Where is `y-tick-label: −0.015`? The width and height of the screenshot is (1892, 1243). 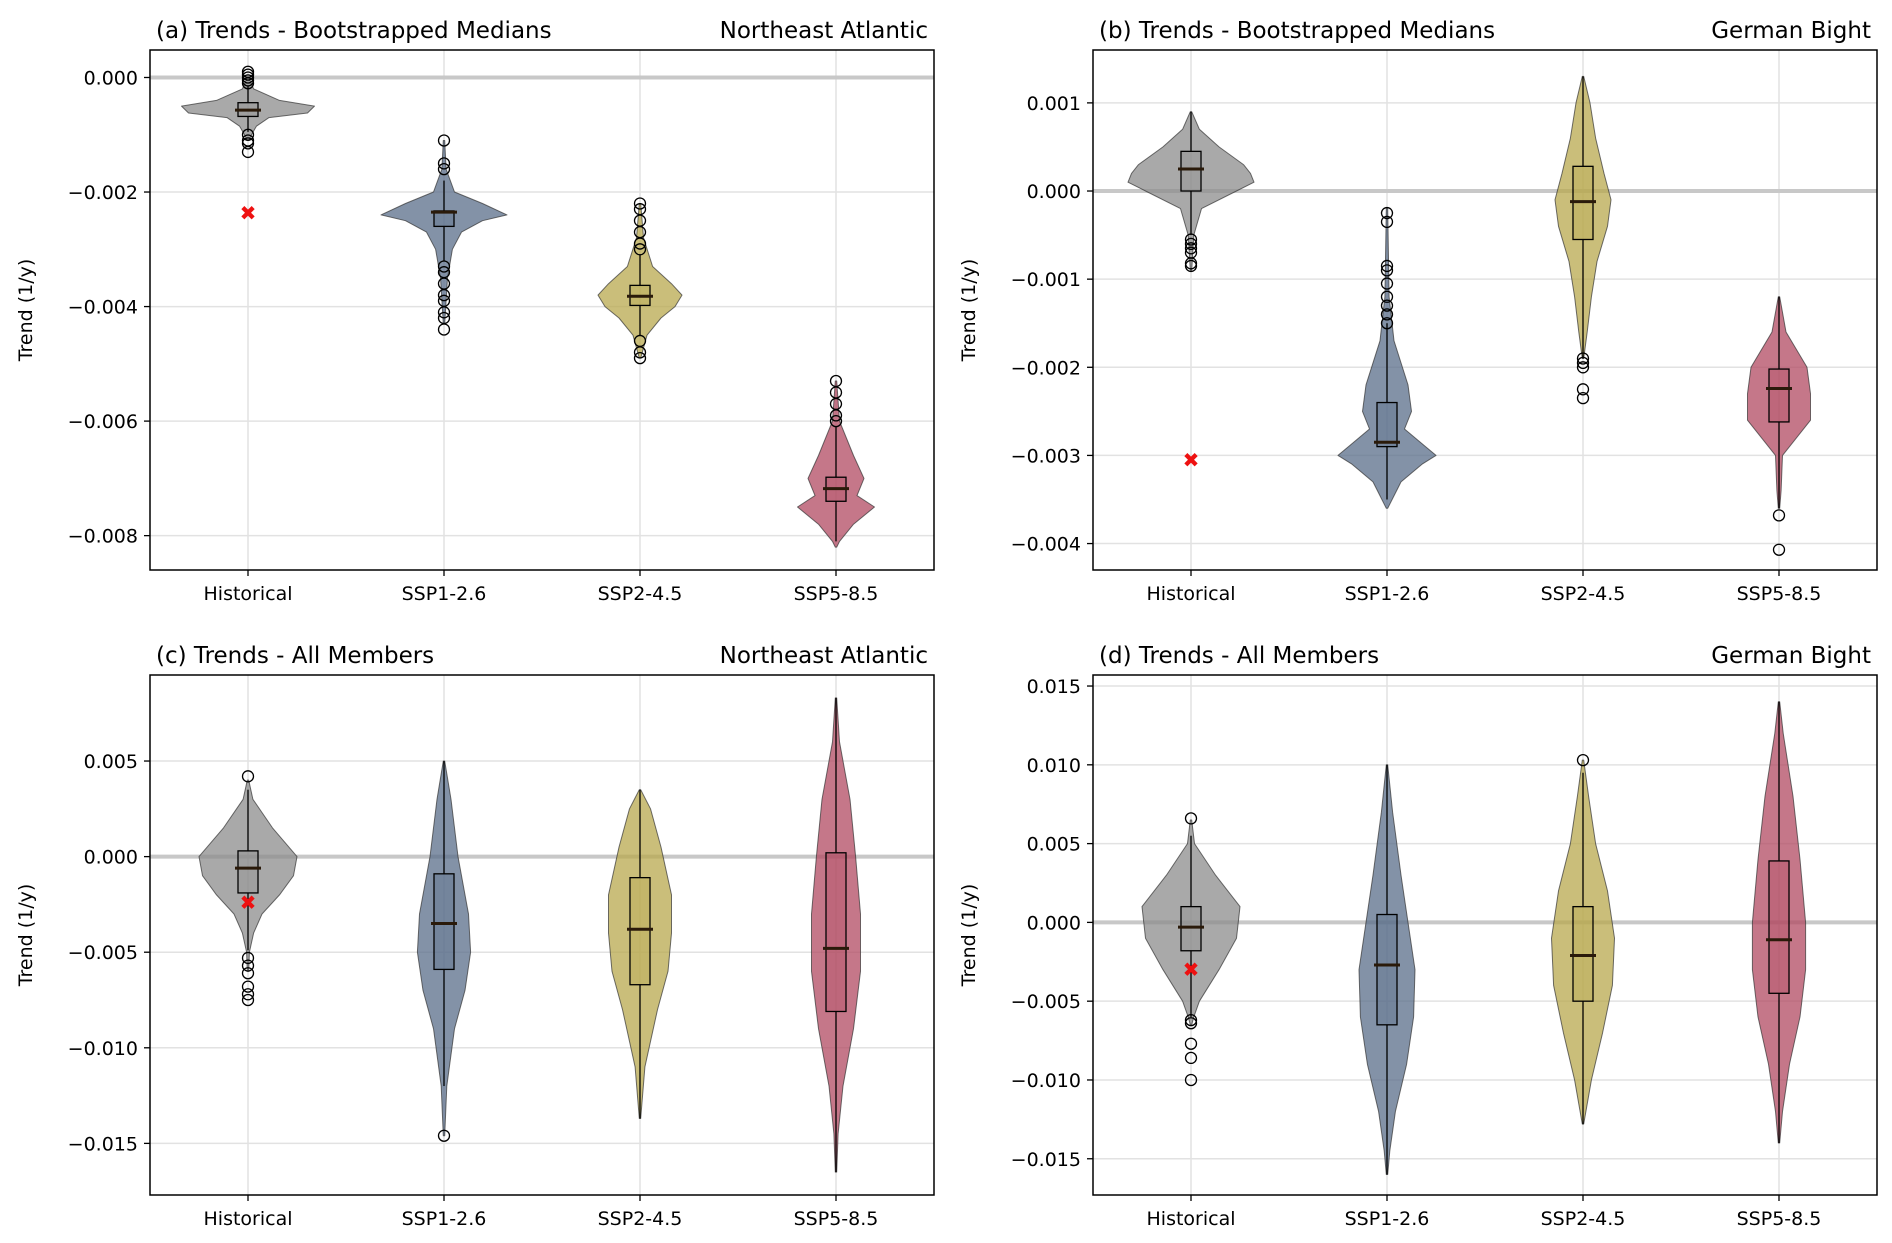 y-tick-label: −0.015 is located at coordinates (1046, 1160).